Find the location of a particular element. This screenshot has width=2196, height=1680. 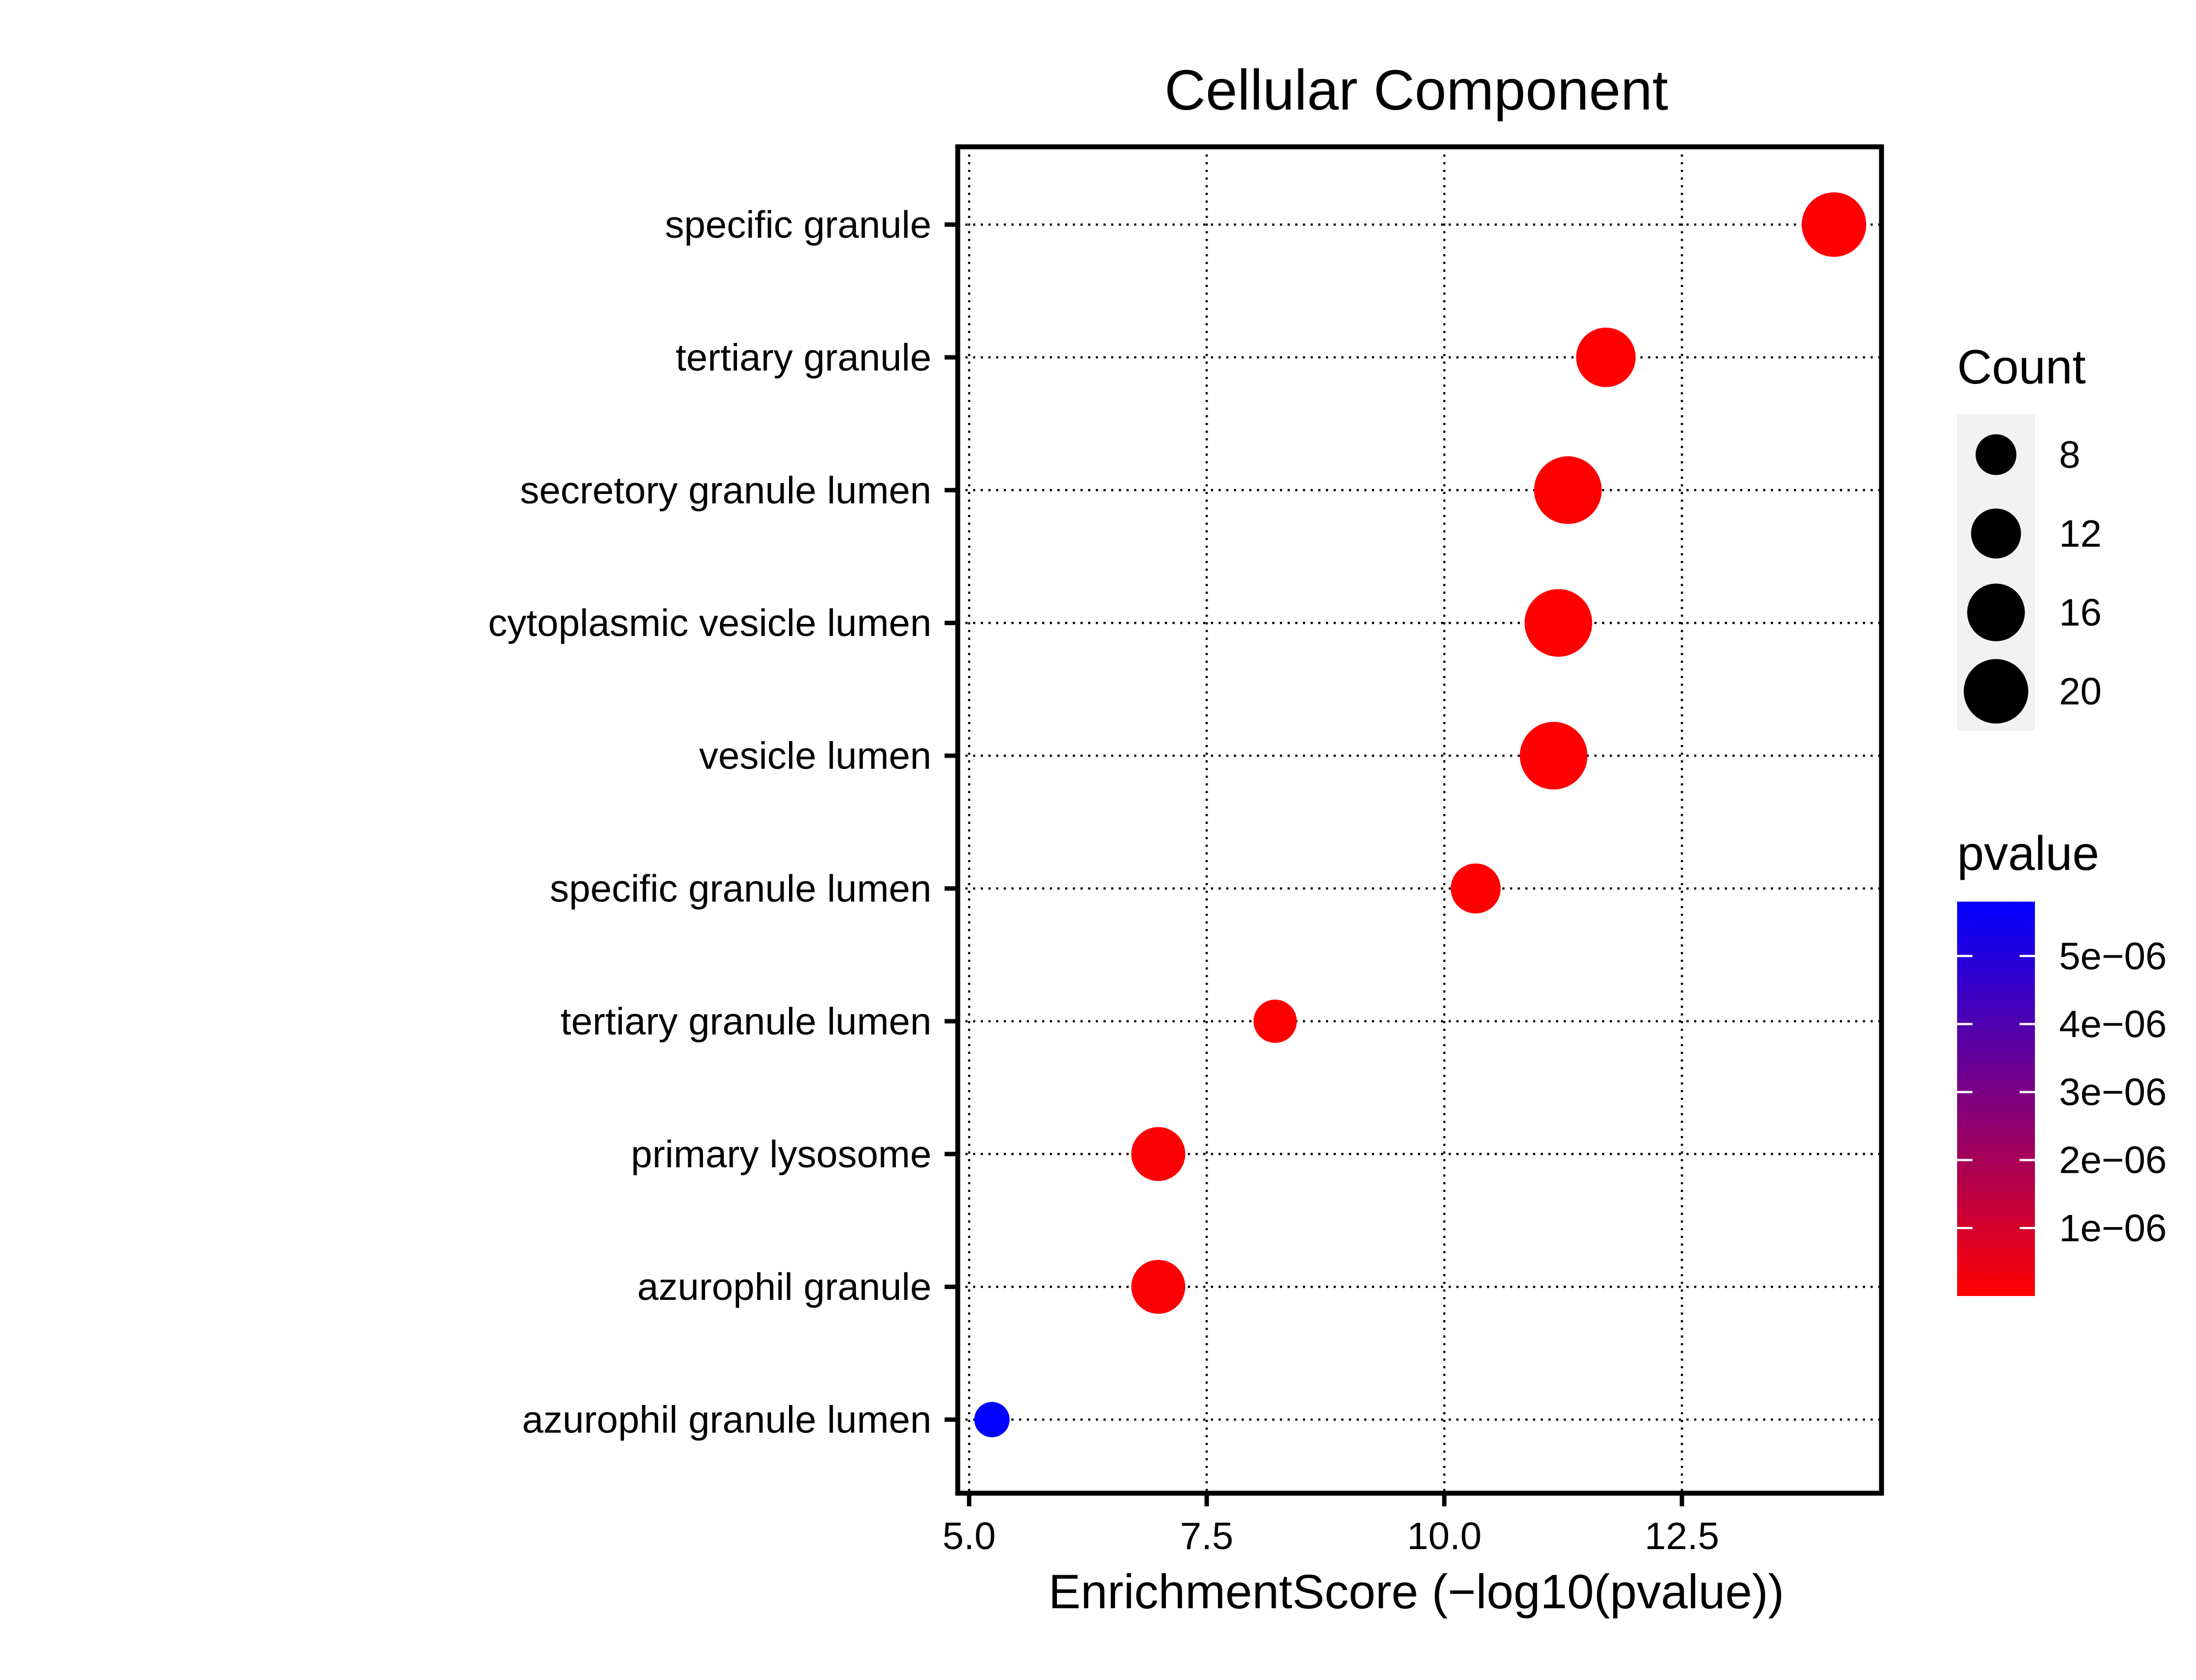

category-label: secretory granule lumen is located at coordinates (725, 490).